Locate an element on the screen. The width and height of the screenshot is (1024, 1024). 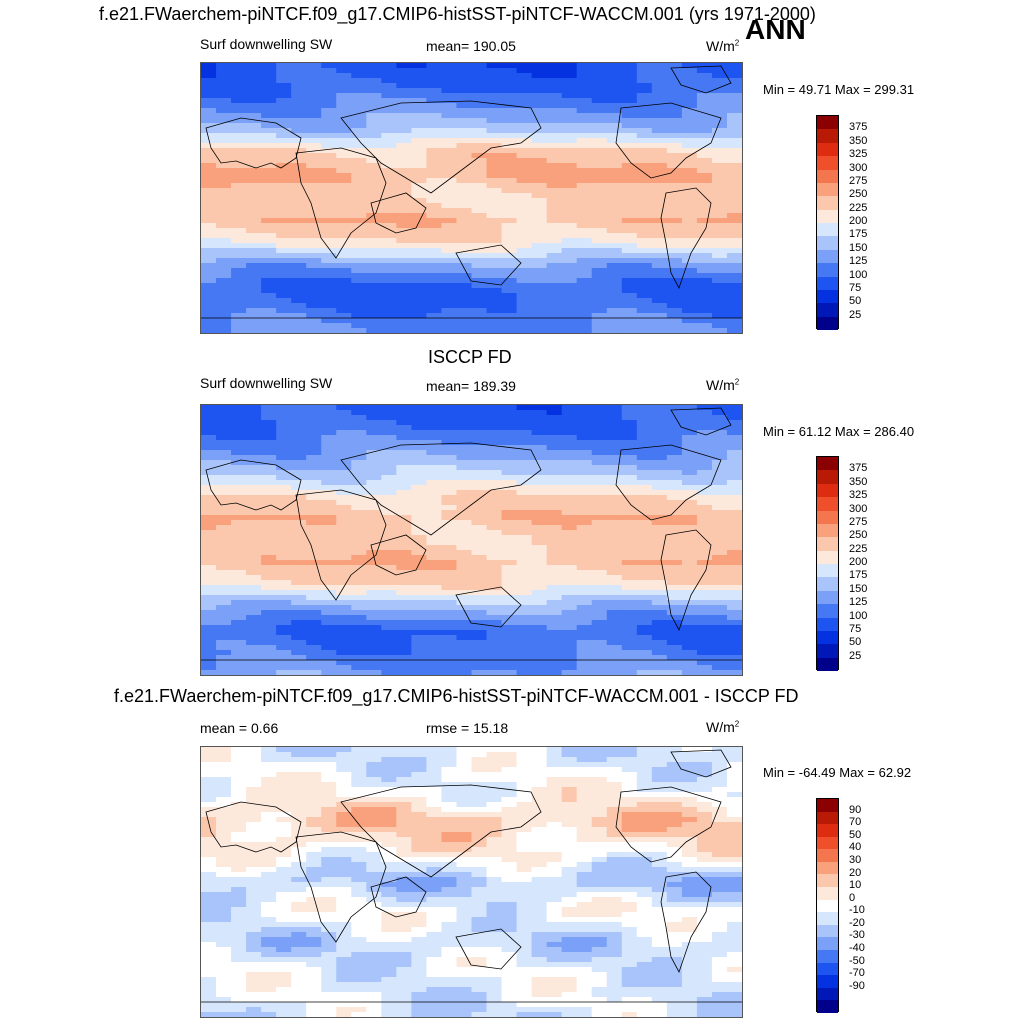
colorbar-swatch is located at coordinates (827, 123).